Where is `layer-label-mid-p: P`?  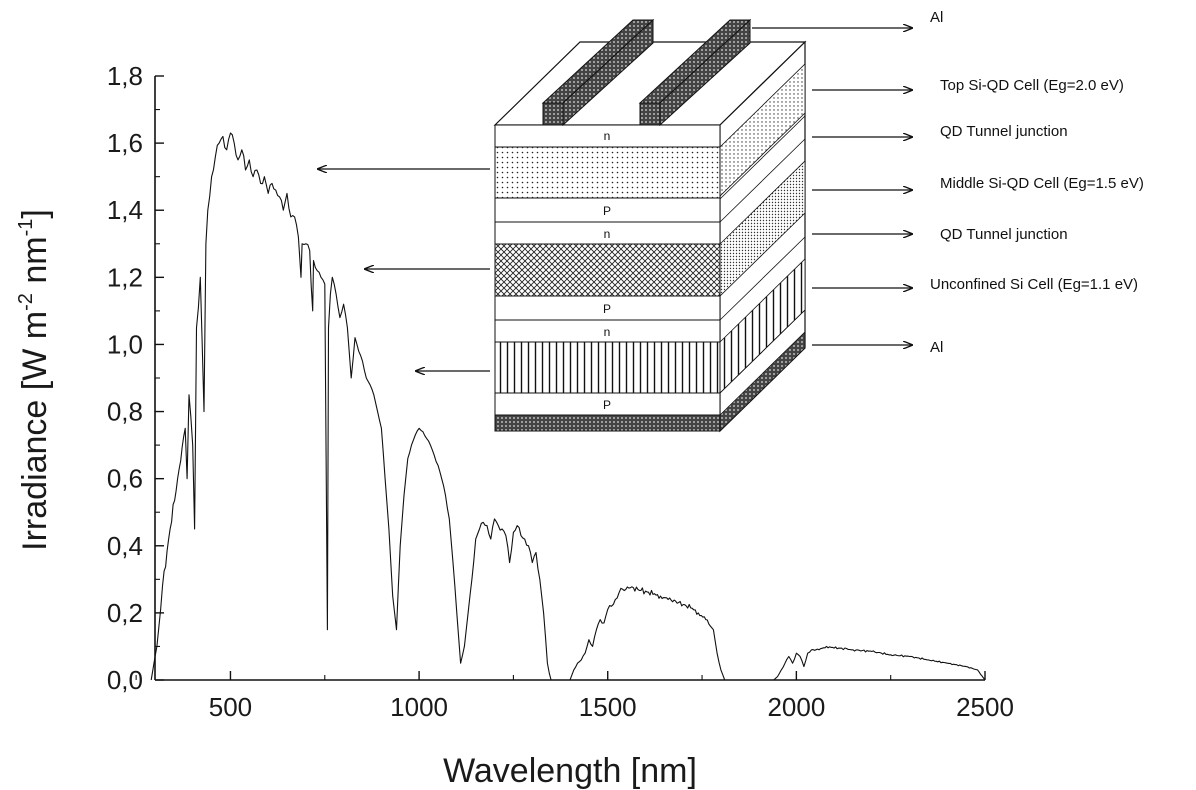 layer-label-mid-p: P is located at coordinates (607, 211).